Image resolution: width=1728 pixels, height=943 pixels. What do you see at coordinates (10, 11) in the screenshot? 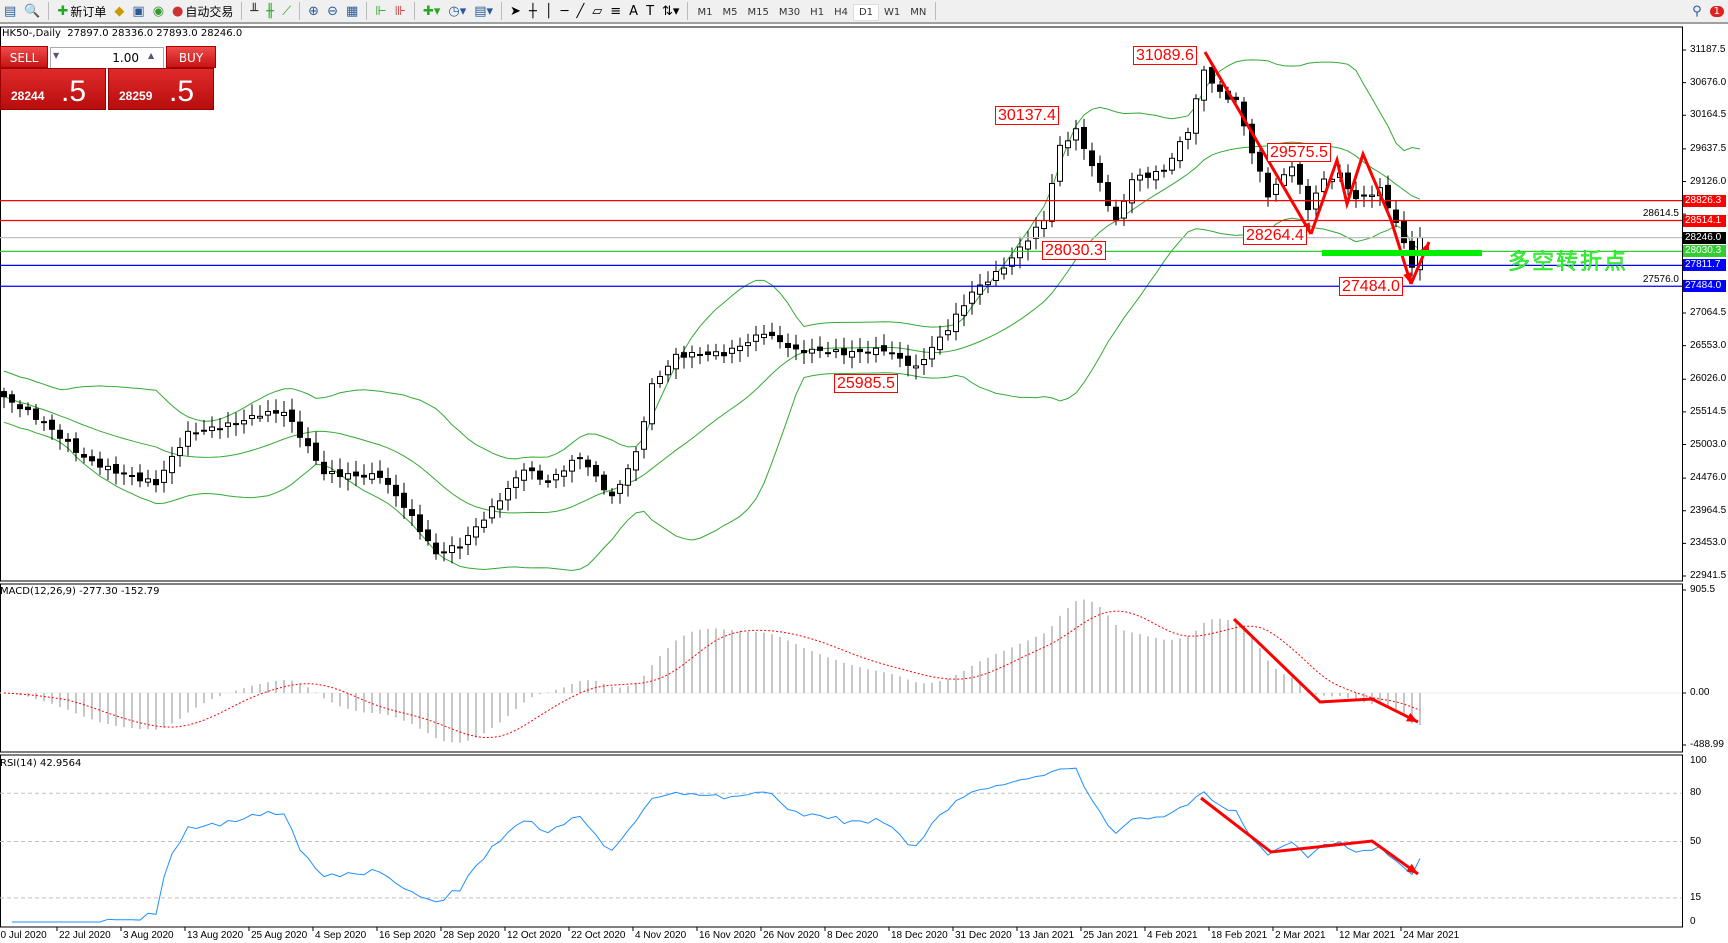
I see `new-chart-icon: ▤` at bounding box center [10, 11].